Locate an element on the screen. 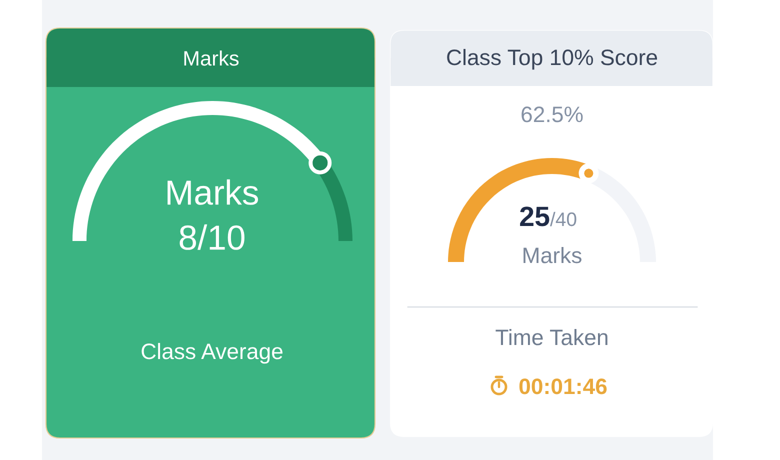  text: Time Taken is located at coordinates (552, 337).